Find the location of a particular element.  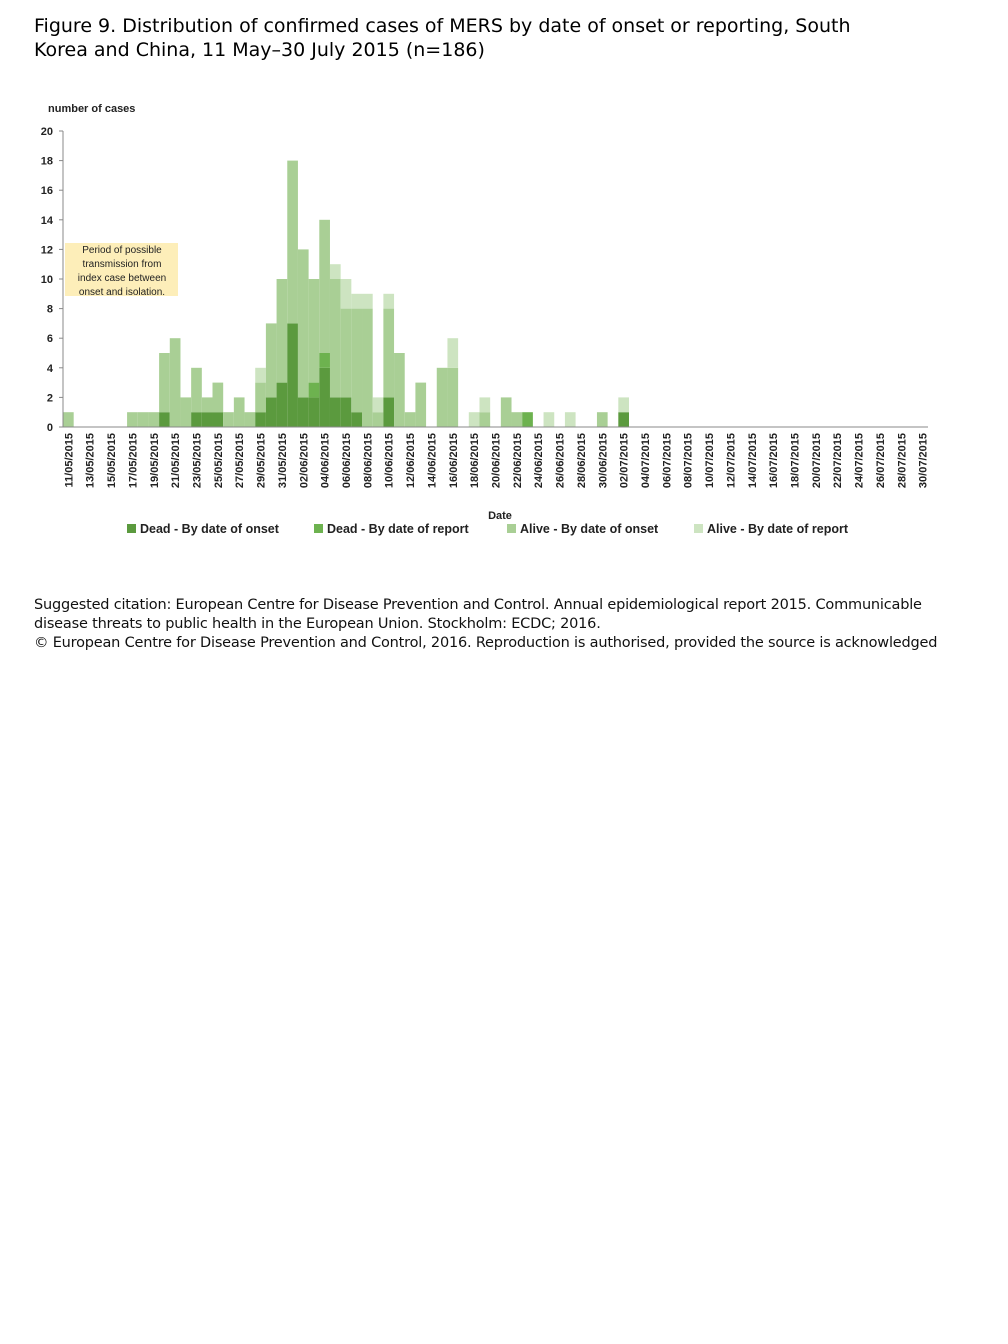

x-tick-label: 16/07/2015 is located at coordinates (774, 460).